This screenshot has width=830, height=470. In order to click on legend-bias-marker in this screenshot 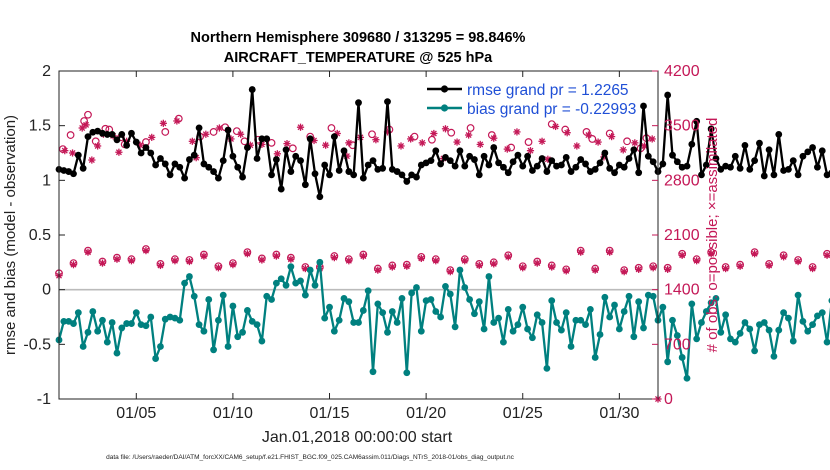, I will do `click(444, 108)`.